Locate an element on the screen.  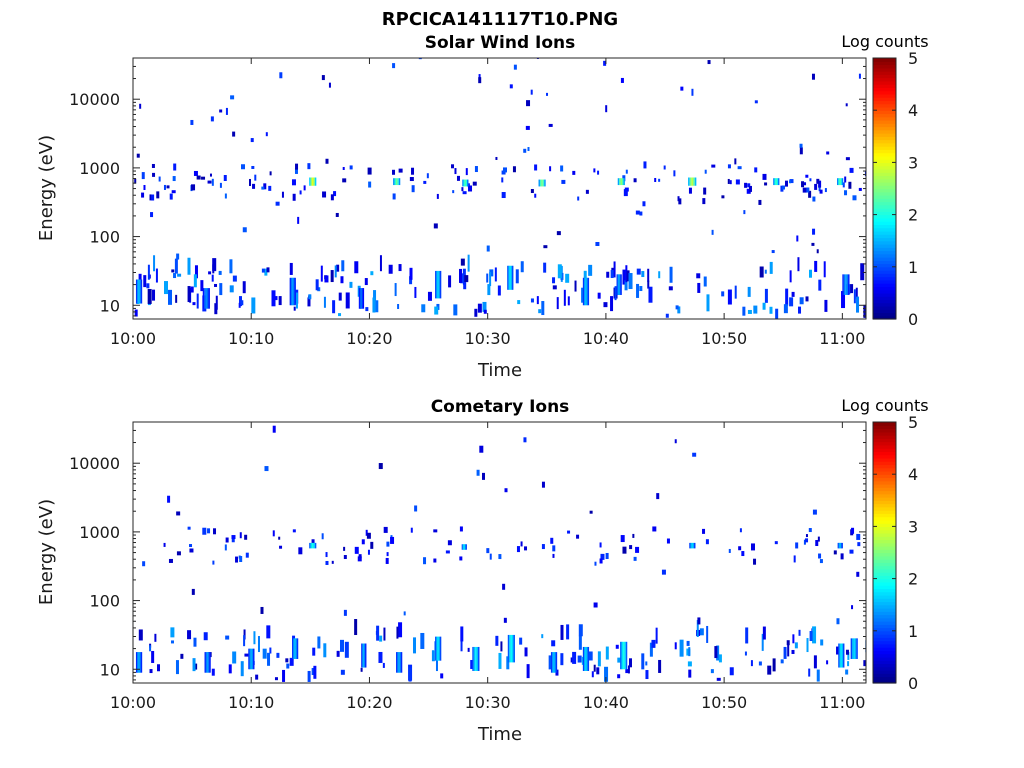
colorbar-label-cometary: Log counts is located at coordinates (884, 405).